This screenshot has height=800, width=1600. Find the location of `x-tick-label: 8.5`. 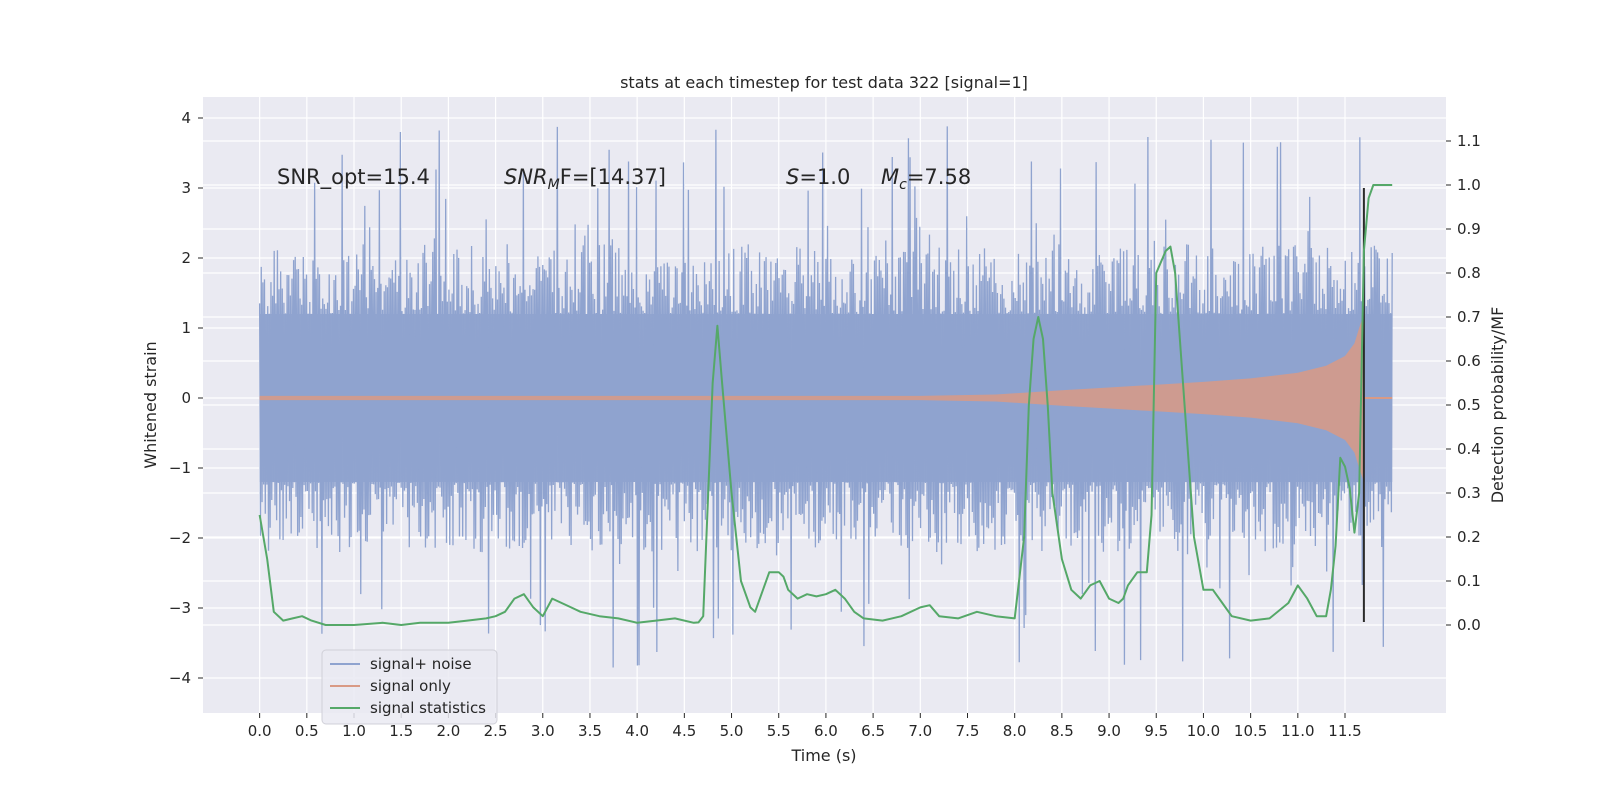

x-tick-label: 8.5 is located at coordinates (1062, 731).